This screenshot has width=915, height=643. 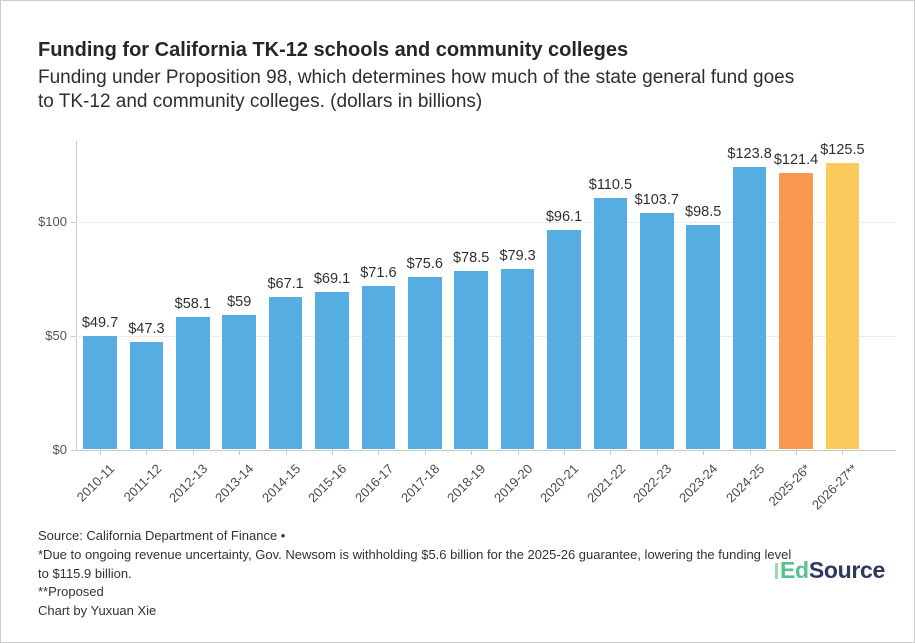 What do you see at coordinates (76, 295) in the screenshot?
I see `y-axis-line` at bounding box center [76, 295].